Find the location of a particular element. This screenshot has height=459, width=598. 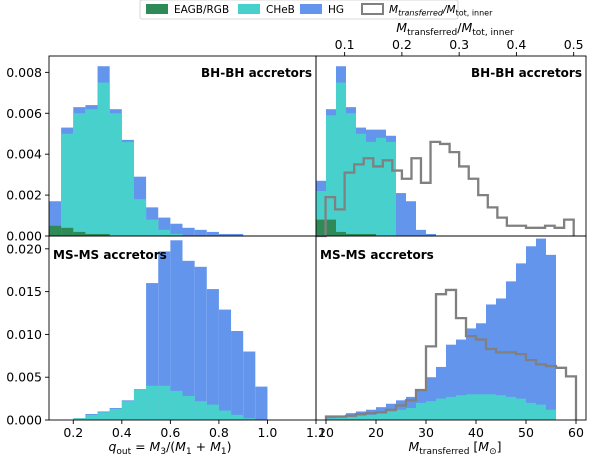

step-histogram-line is located at coordinates (451, 354).